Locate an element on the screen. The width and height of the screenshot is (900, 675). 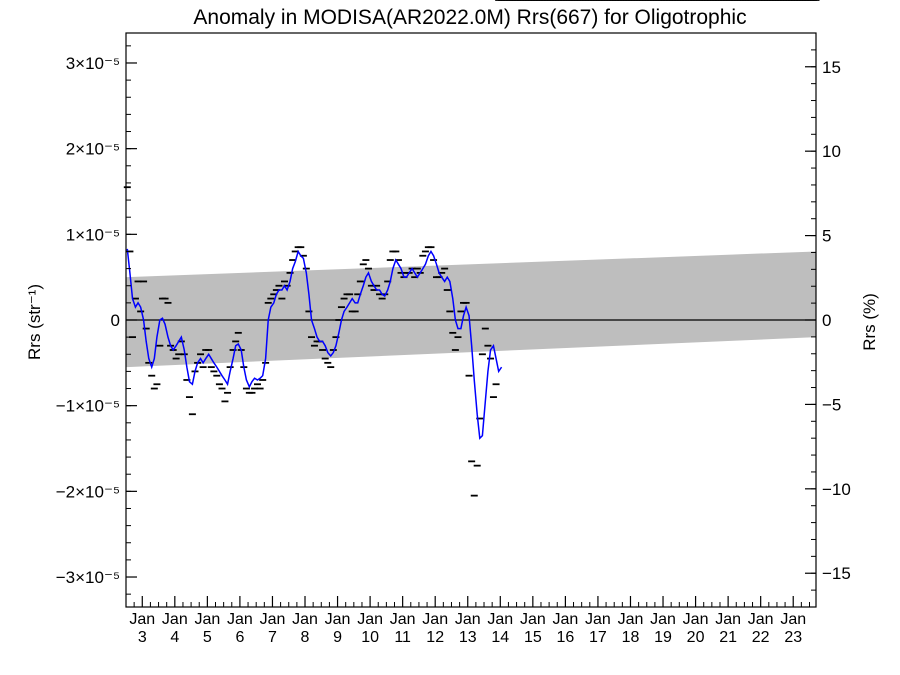
right-tick-label: 10 is located at coordinates (831, 151).